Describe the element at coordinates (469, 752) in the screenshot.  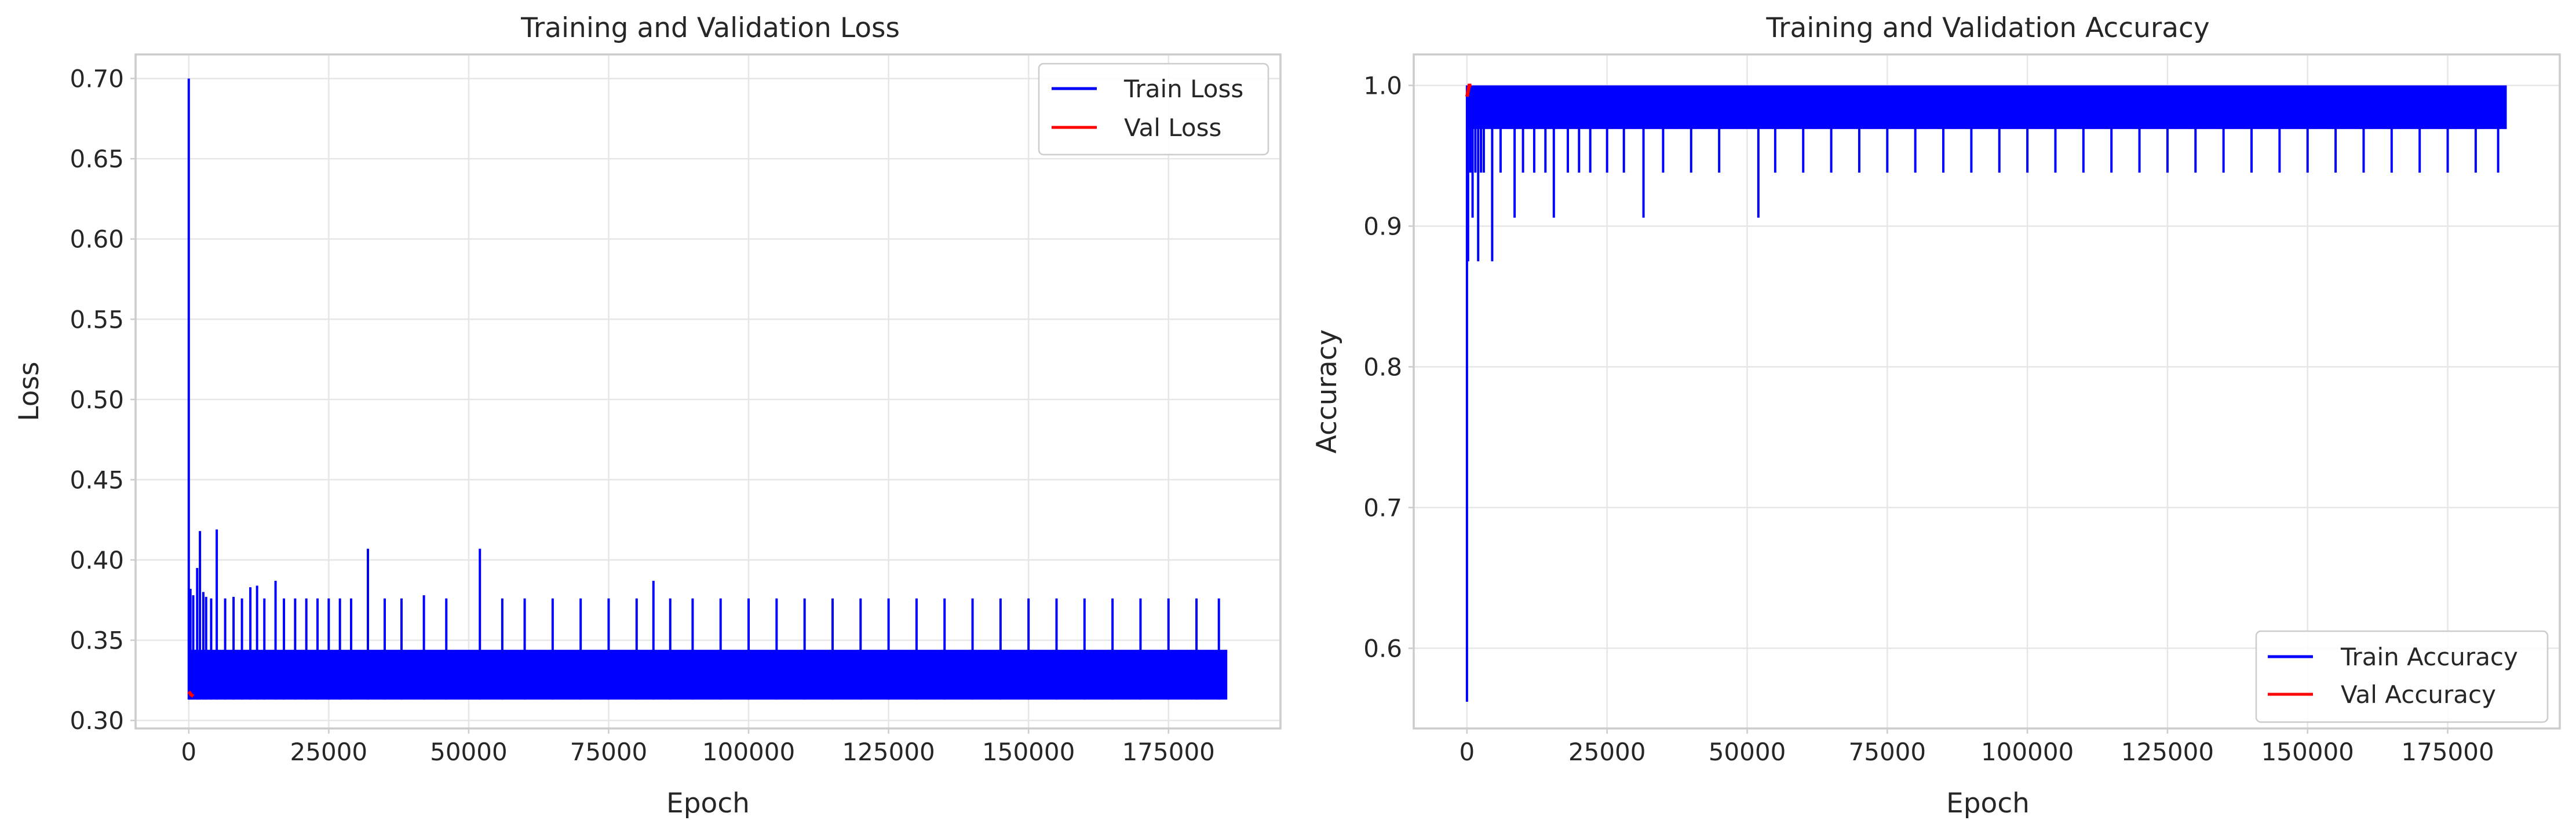
I see `loss-x-tick-label: 50000` at that location.